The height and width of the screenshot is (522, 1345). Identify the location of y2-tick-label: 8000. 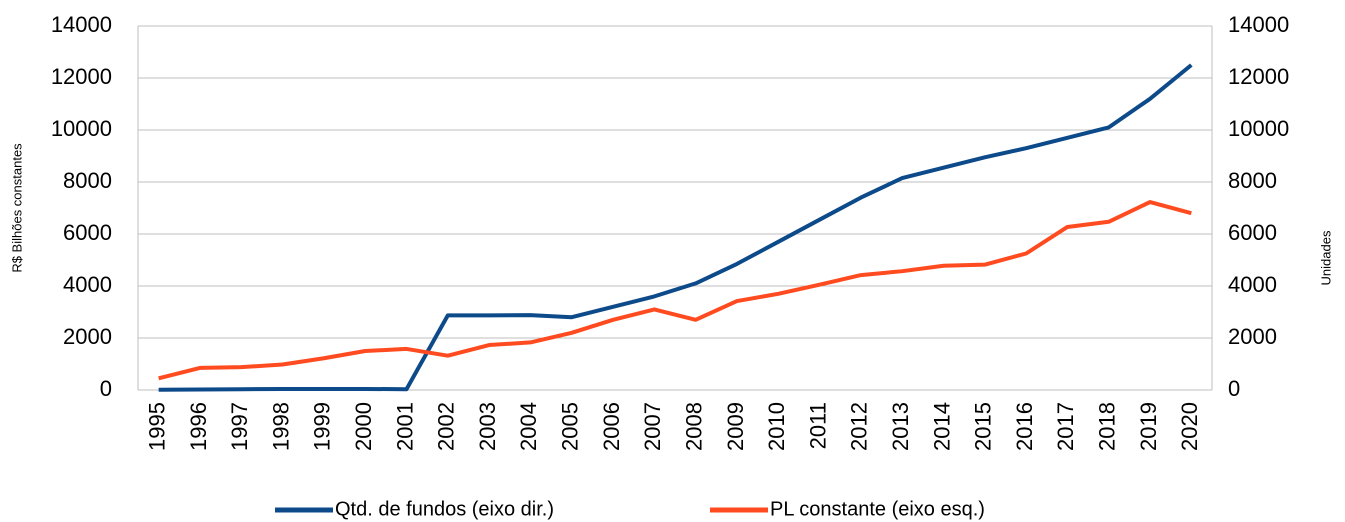
(1252, 180).